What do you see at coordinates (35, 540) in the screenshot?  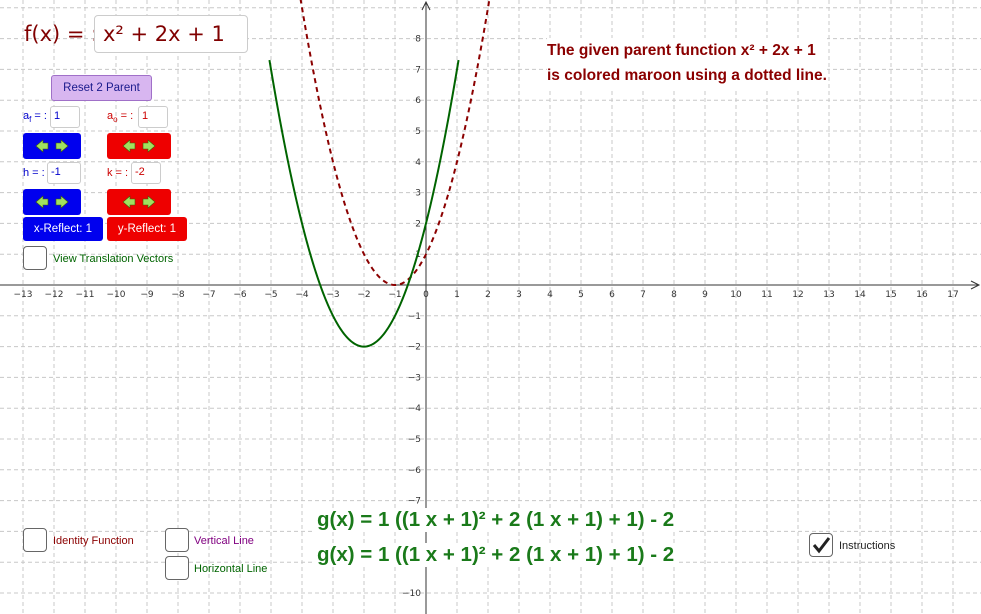 I see `identity-function-checkbox` at bounding box center [35, 540].